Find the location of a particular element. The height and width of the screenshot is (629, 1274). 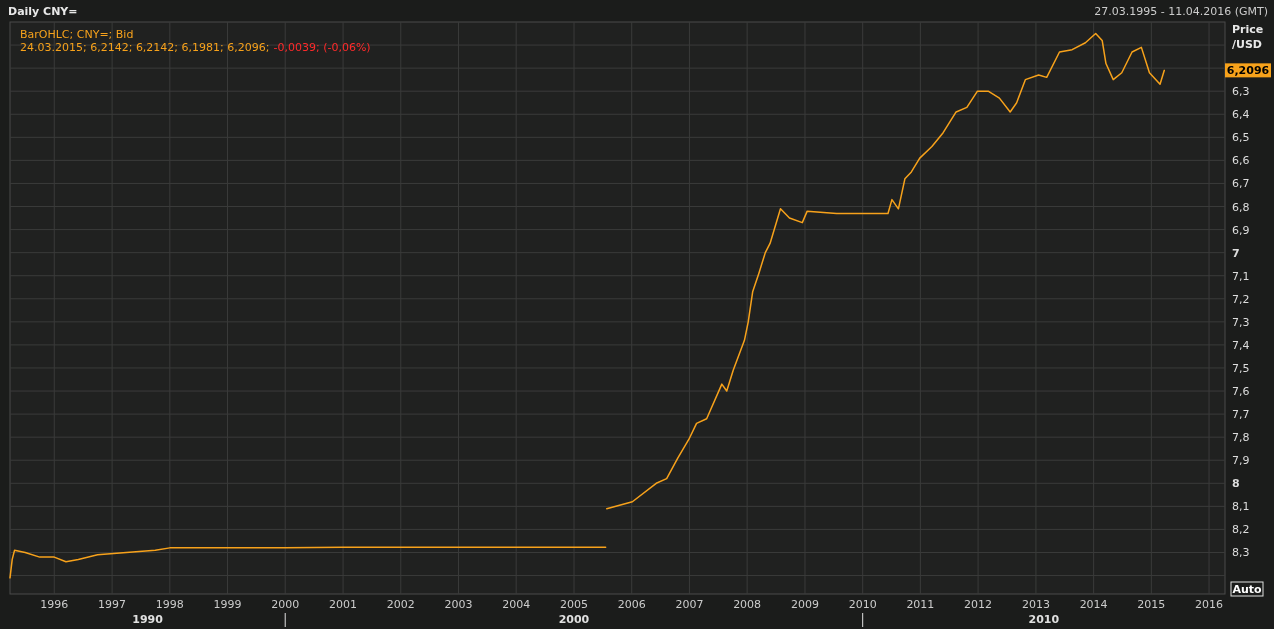

y-tick-label: 7,4 is located at coordinates (1241, 345).